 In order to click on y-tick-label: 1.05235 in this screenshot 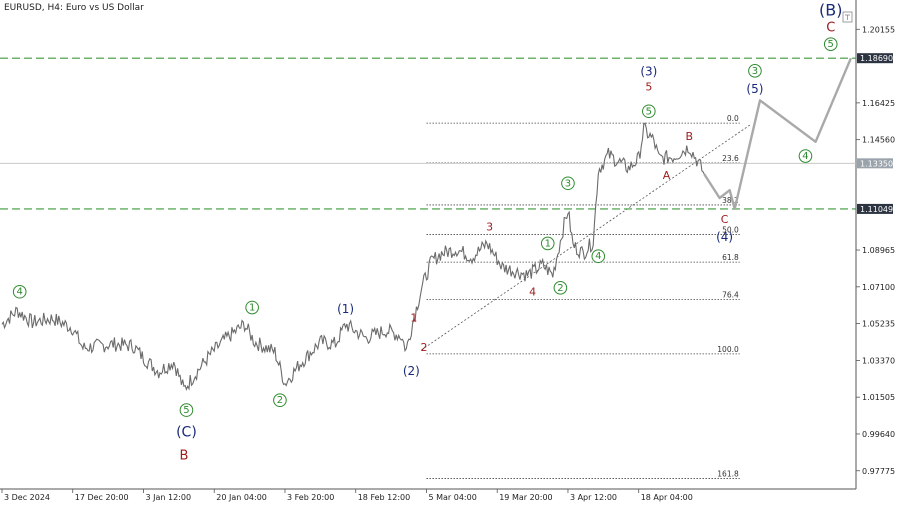, I will do `click(878, 324)`.